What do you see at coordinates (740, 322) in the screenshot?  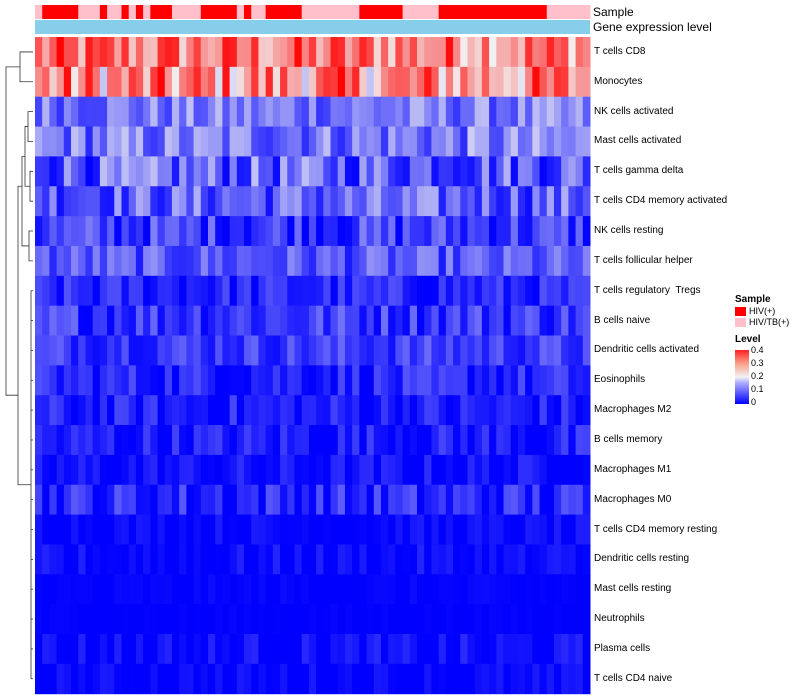 I see `legend-swatch-hiv-tb` at bounding box center [740, 322].